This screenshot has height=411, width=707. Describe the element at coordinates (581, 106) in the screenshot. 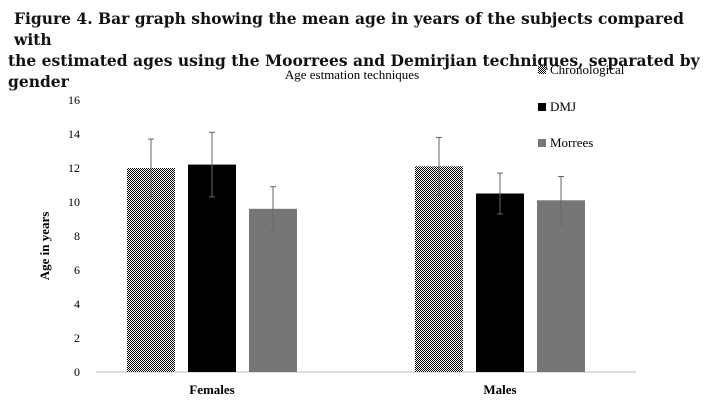

I see `legend: Chronological DMJ Morrees` at that location.